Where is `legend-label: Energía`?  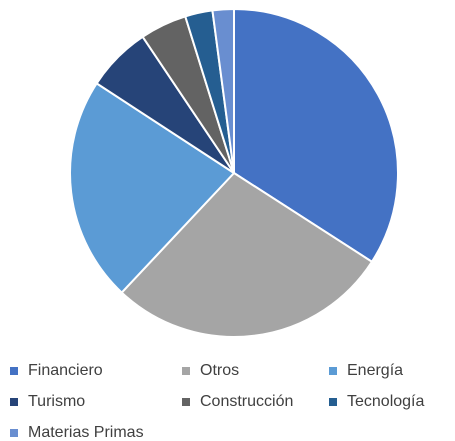
legend-label: Energía is located at coordinates (375, 370).